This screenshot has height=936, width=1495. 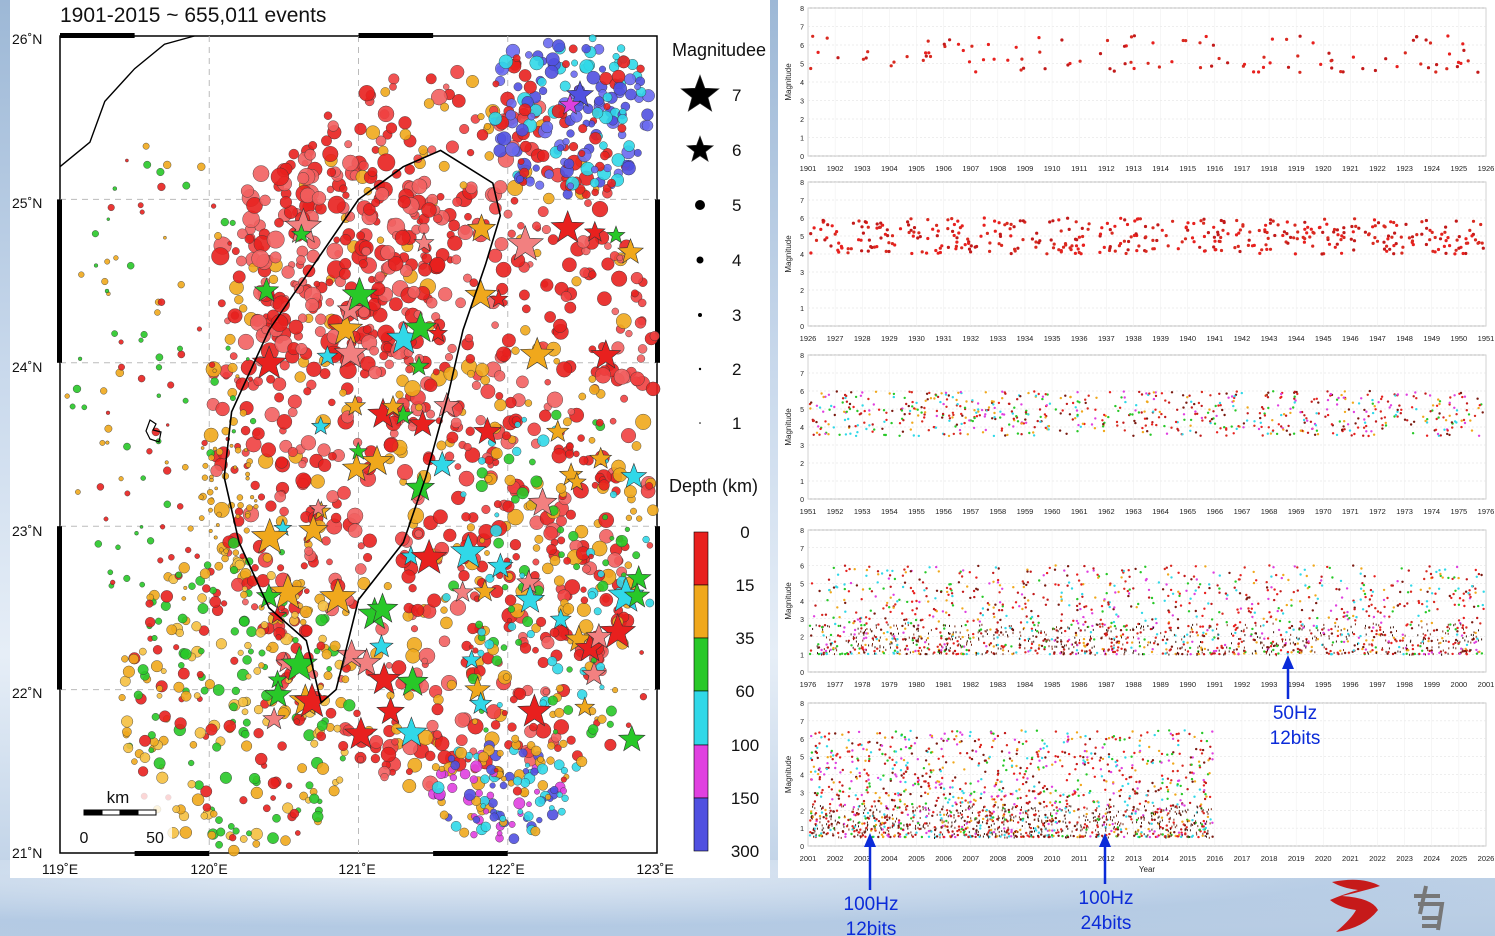 I want to click on x-tick-label: 1967, so click(x=1242, y=511).